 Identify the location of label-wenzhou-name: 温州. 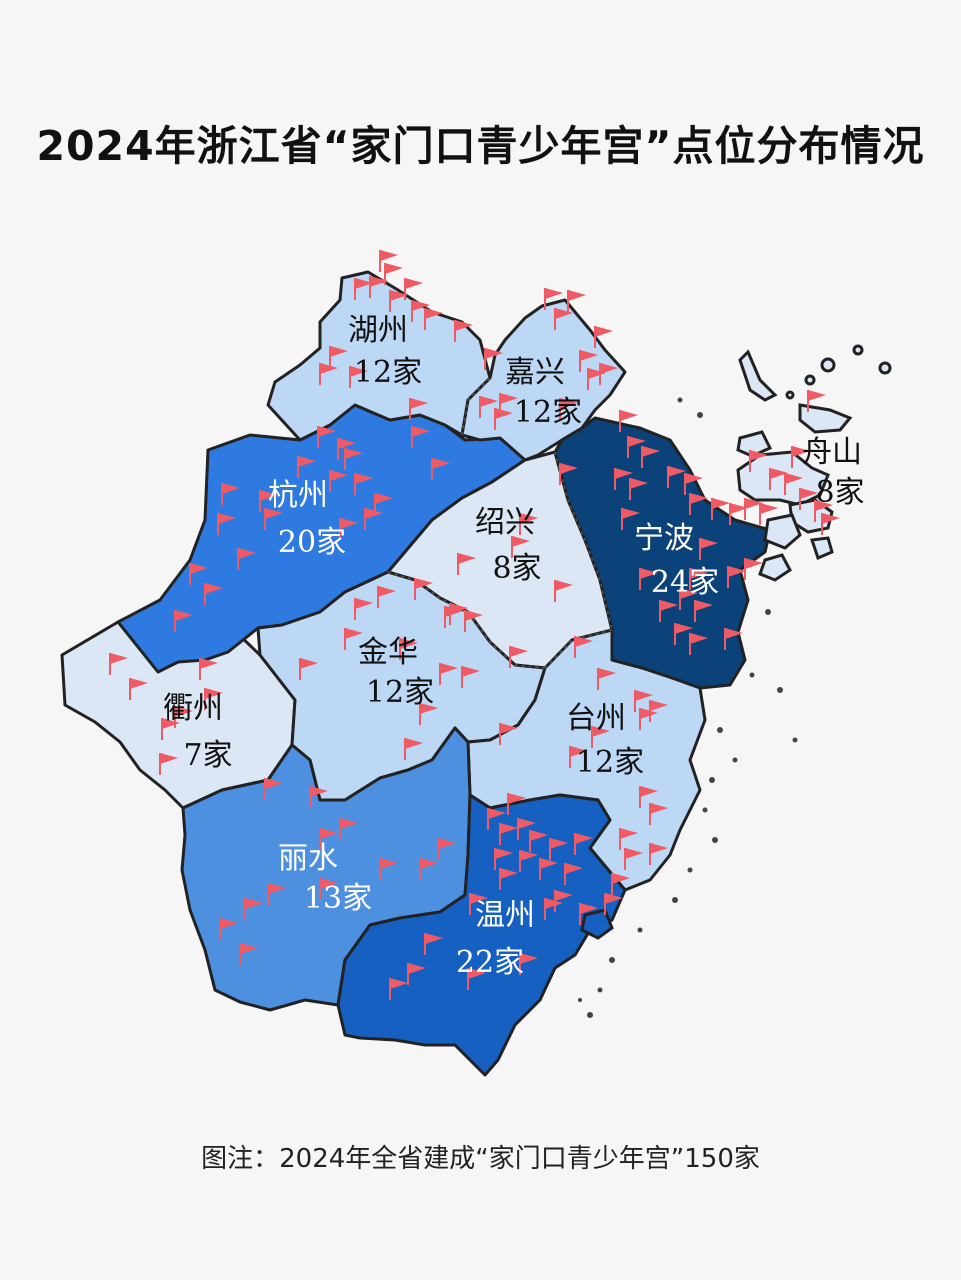
(505, 915).